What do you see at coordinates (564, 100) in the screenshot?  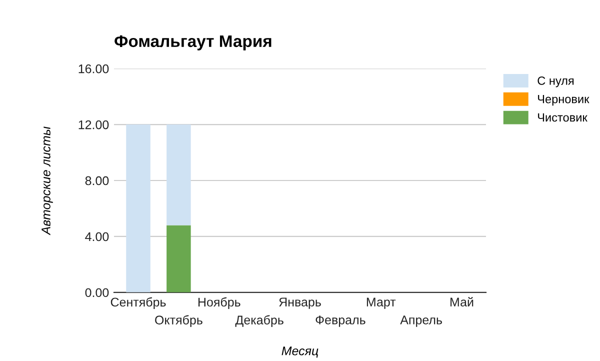 I see `legend-label: Черновик` at bounding box center [564, 100].